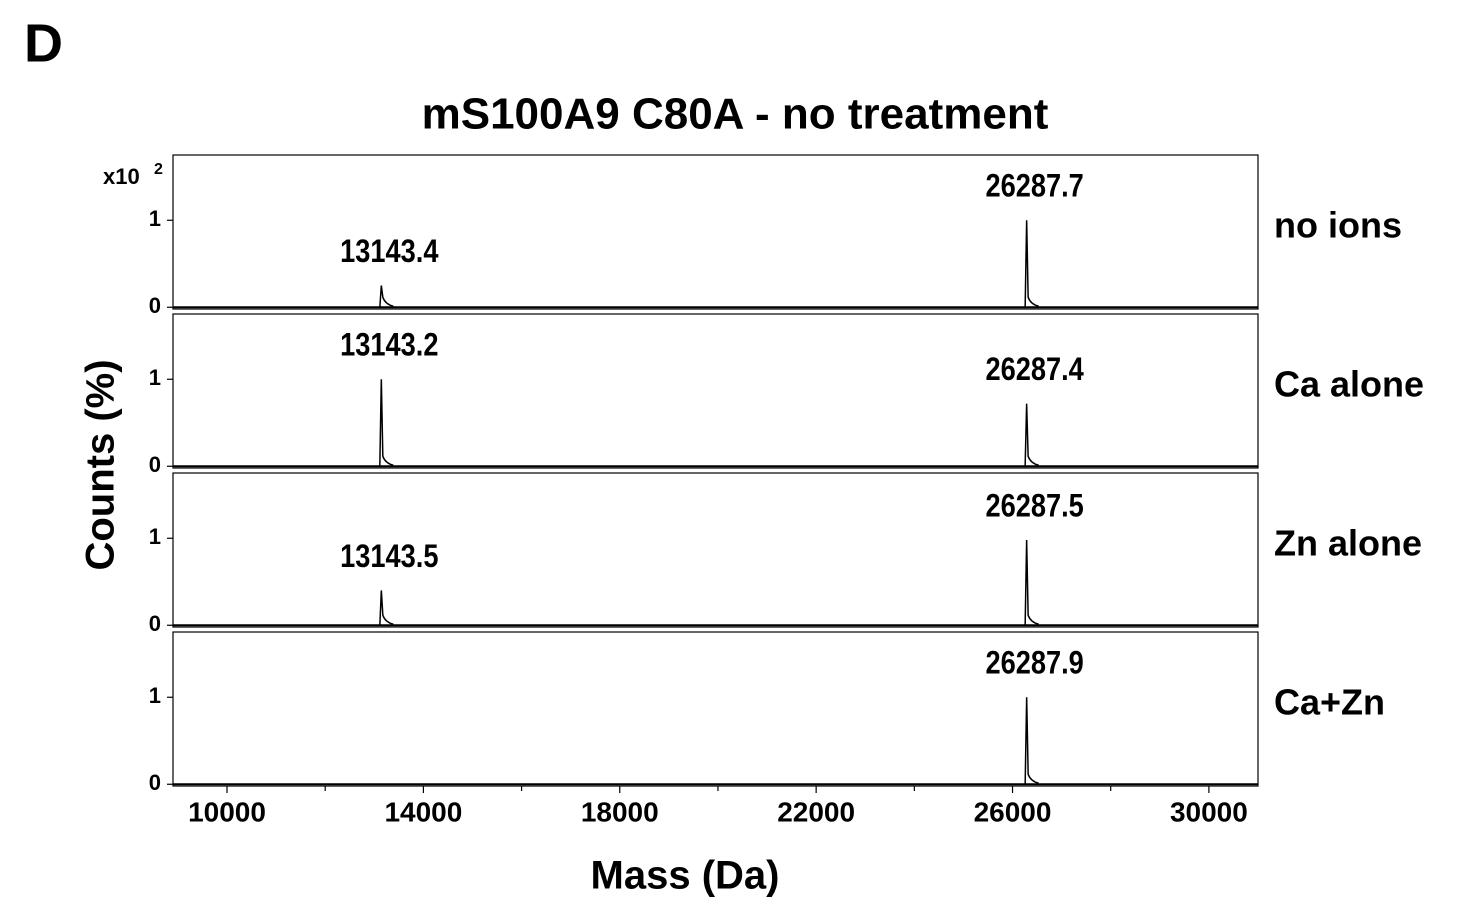 This screenshot has width=1467, height=902. I want to click on peak-label: 26287.9, so click(1035, 664).